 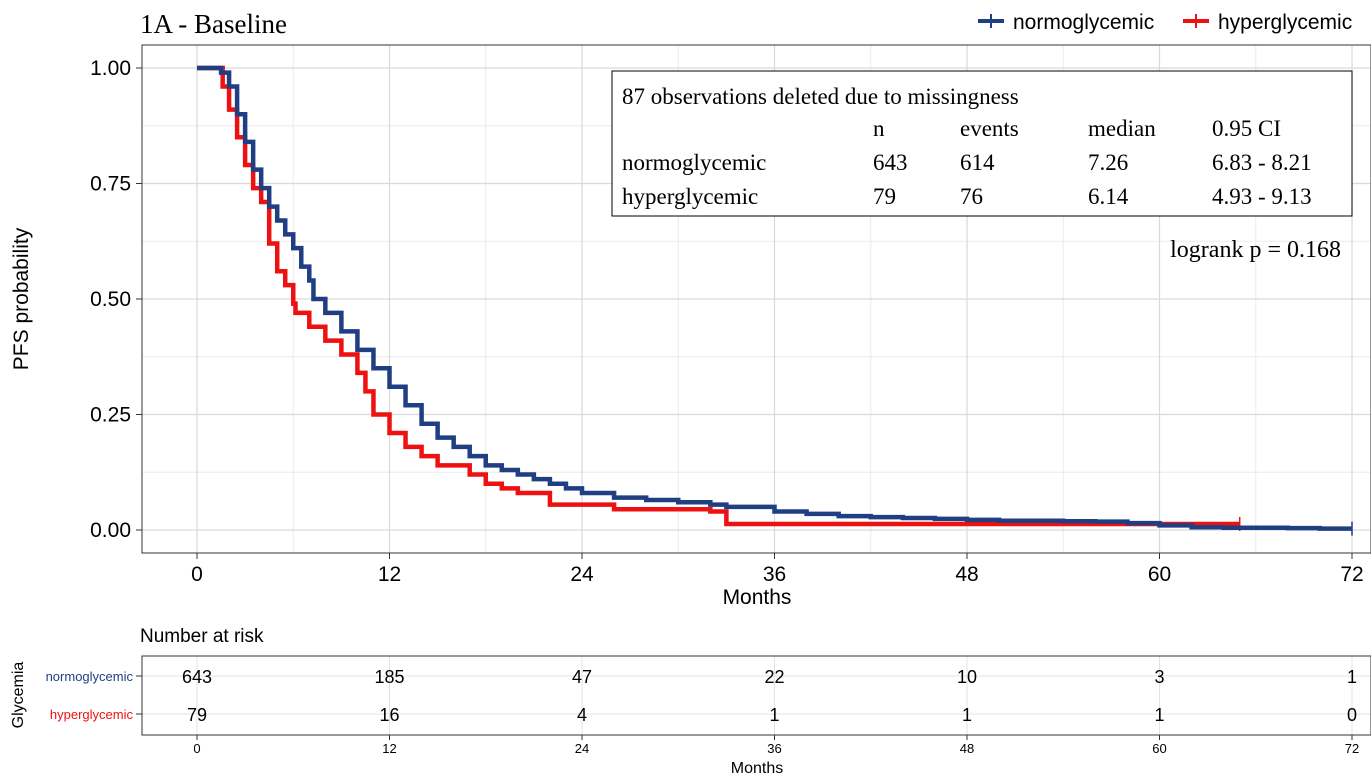 I want to click on risk-x-tick-label: 36, so click(x=774, y=748).